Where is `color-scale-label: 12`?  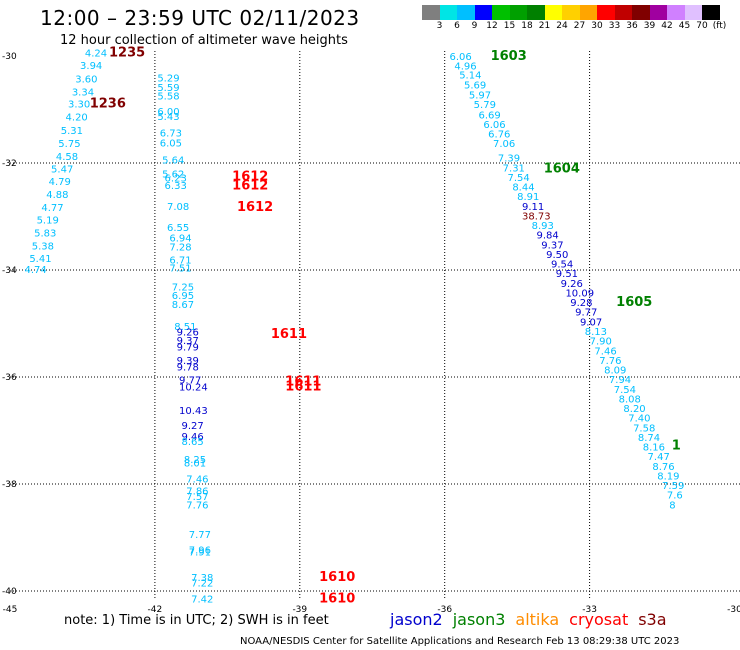
color-scale-label: 12 is located at coordinates (492, 26).